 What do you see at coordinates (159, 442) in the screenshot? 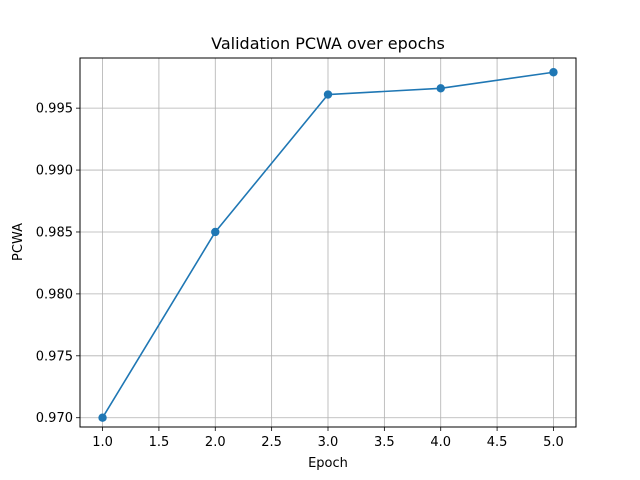
I see `x-tick-label: 1.5` at bounding box center [159, 442].